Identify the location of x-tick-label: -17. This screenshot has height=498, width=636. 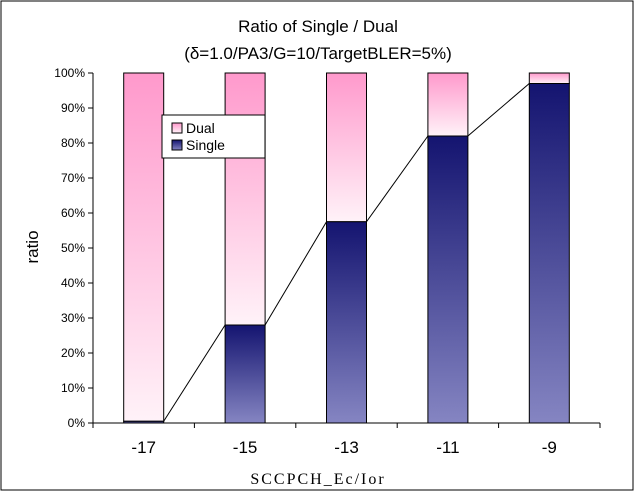
(143, 447).